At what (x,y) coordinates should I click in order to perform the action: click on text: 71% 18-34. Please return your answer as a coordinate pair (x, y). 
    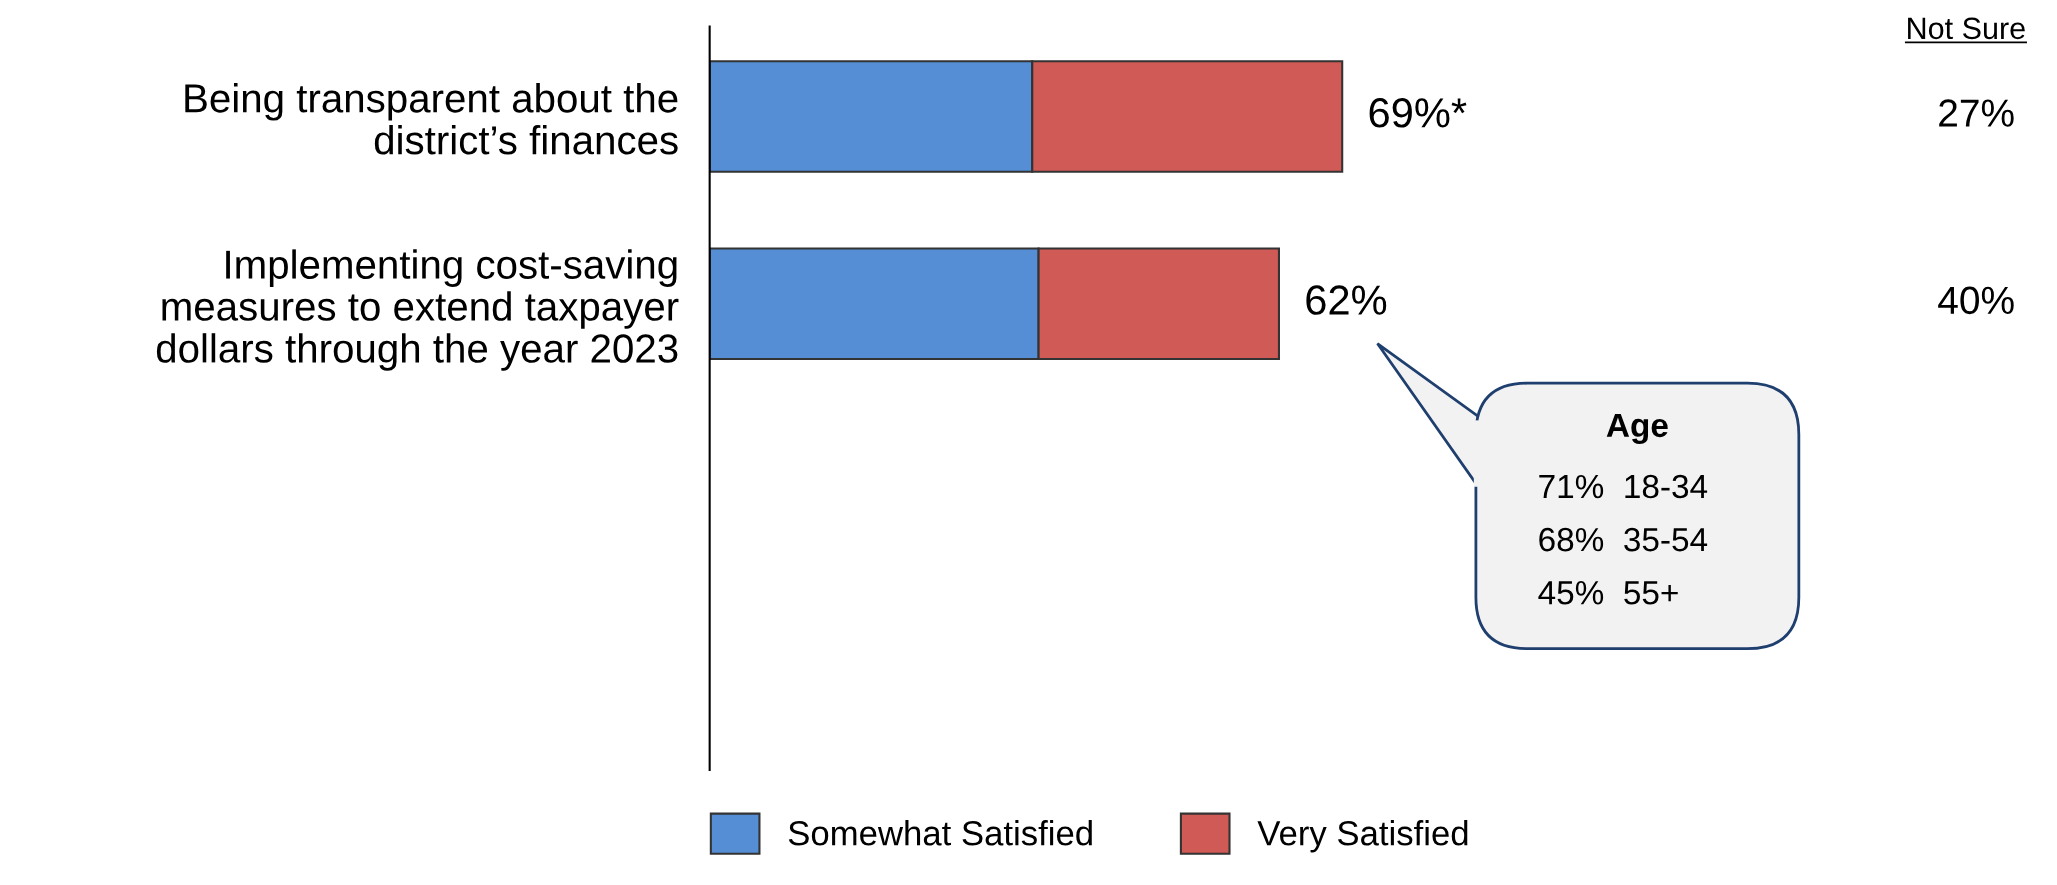
    Looking at the image, I should click on (1623, 486).